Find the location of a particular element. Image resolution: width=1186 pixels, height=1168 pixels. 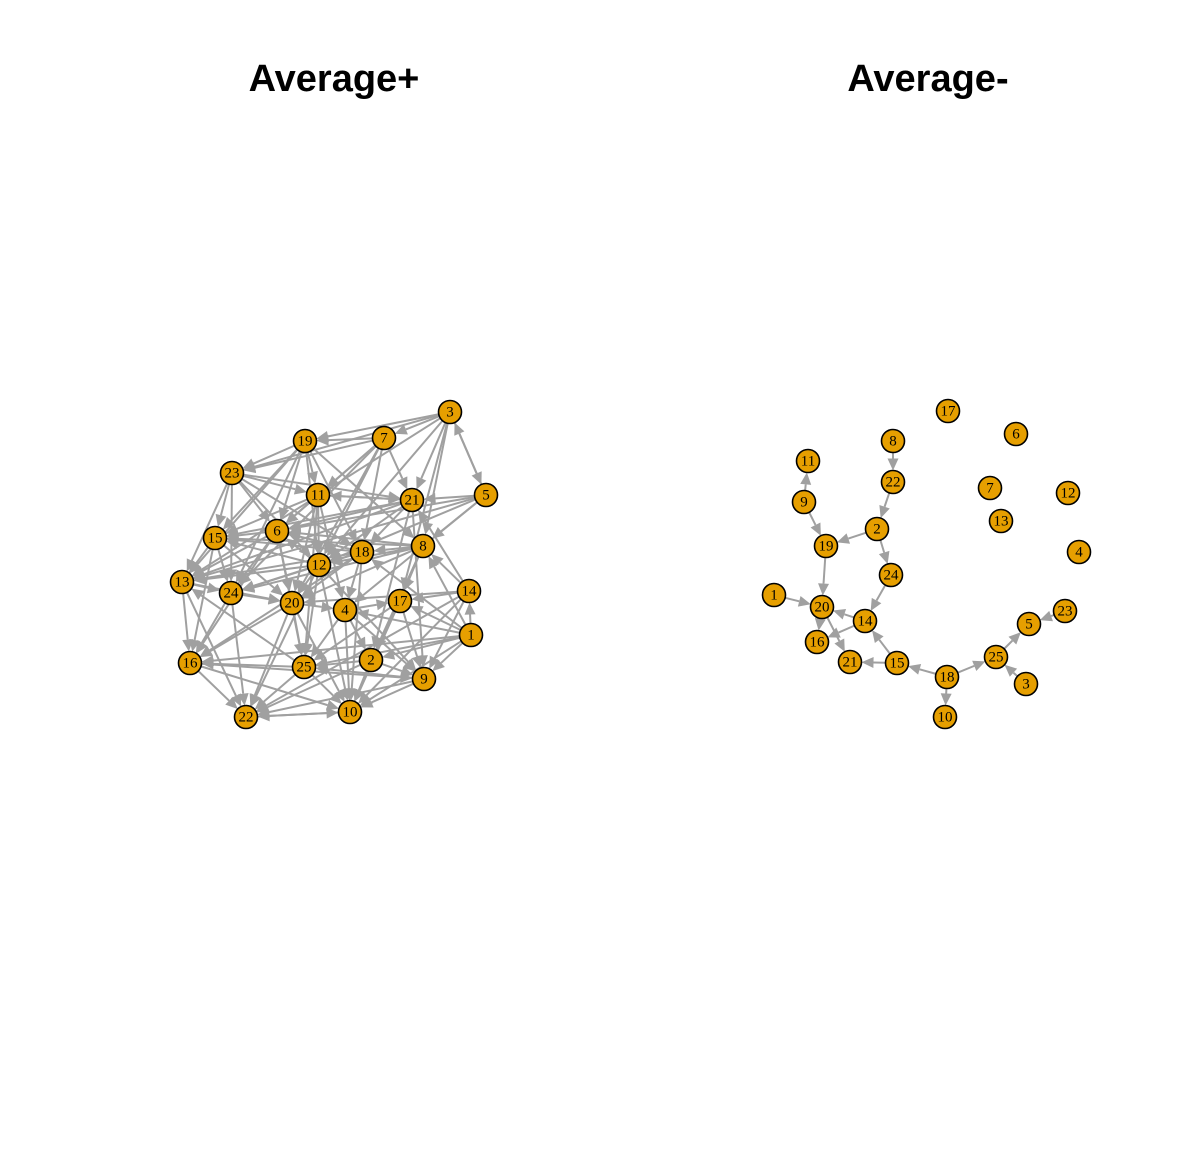

node-9: 9 is located at coordinates (424, 679).